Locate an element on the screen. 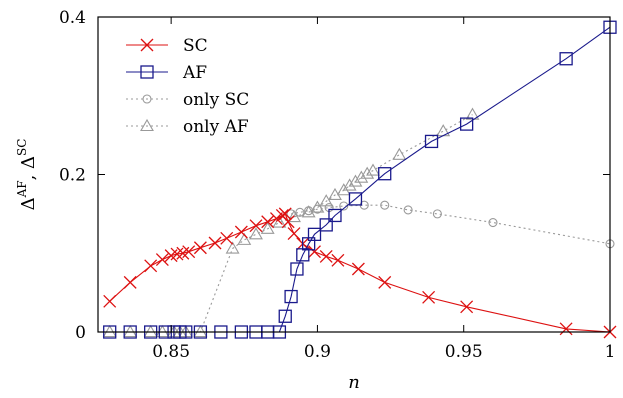 The width and height of the screenshot is (623, 398). y-axis-title-base2: Δ is located at coordinates (28, 162).